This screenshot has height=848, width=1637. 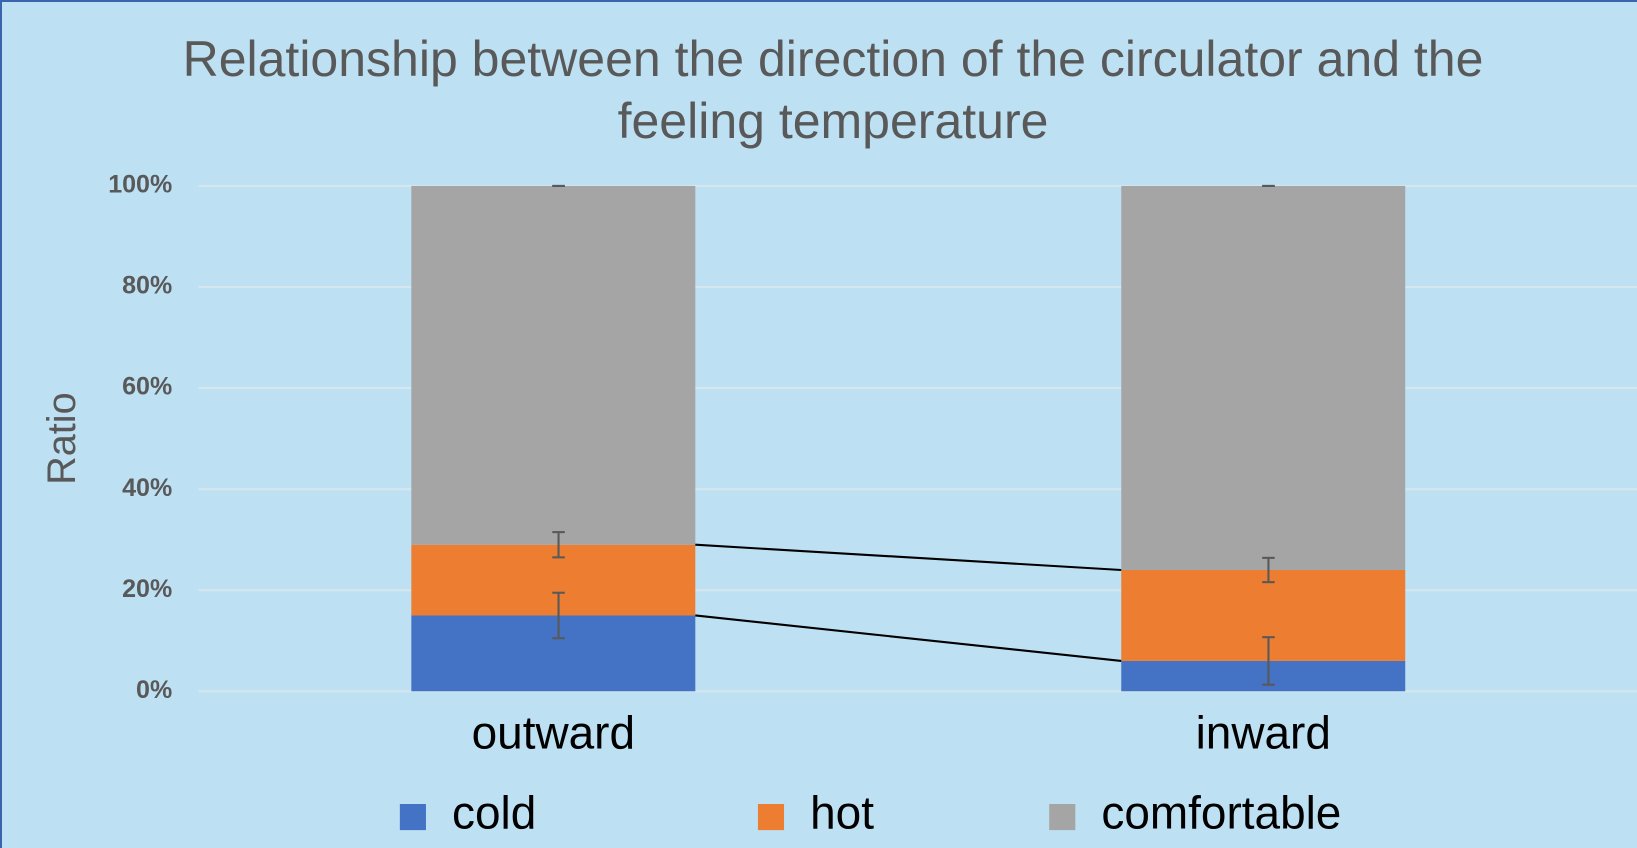 I want to click on y-tick-label: 60%, so click(x=147, y=387).